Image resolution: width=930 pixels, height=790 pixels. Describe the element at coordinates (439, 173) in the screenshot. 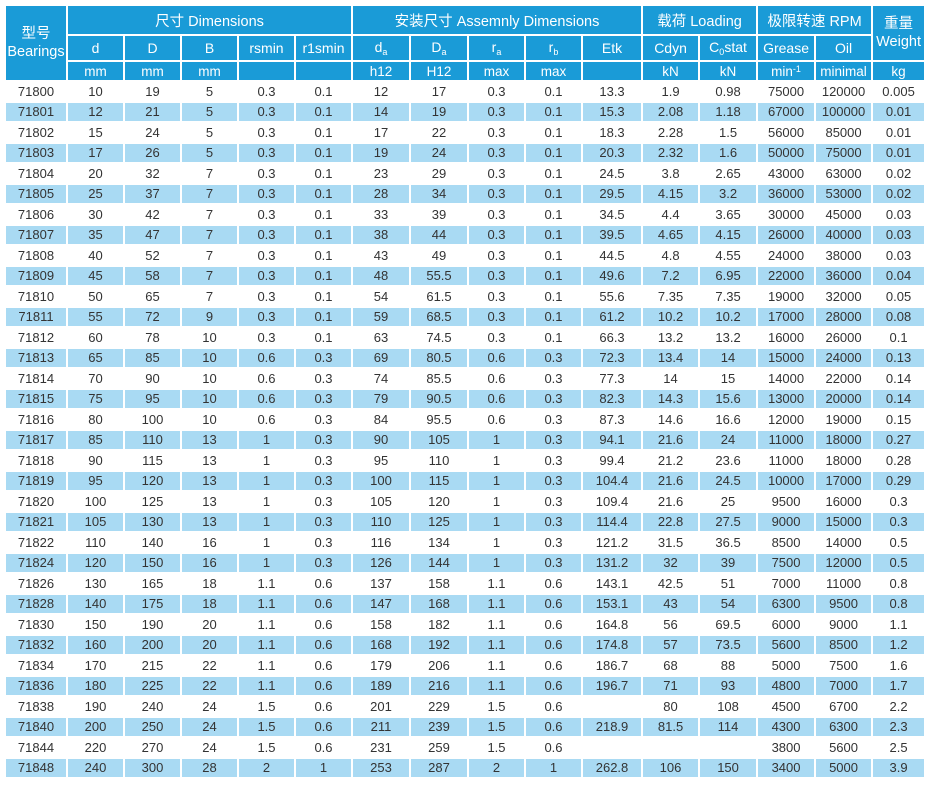

I see `cell: 29` at that location.